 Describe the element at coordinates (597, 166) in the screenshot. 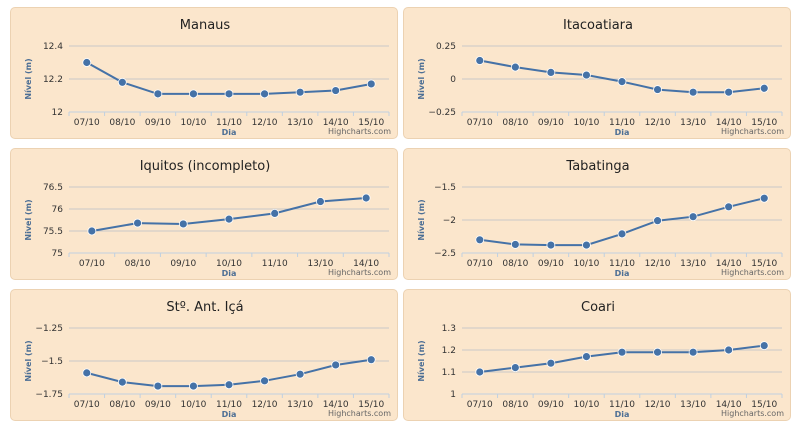

I see `chart-title: Tabatinga` at that location.